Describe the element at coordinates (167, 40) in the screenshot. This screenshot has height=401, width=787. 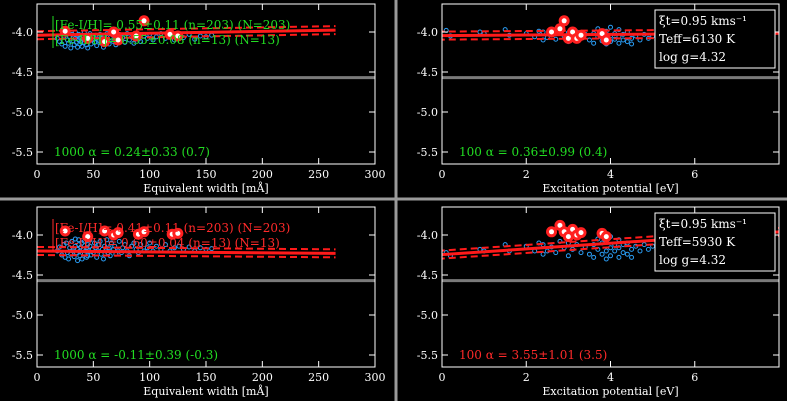
I see `abundance-annotation: [Fe-II/H]= 0.55±0.08 (n=13) (N=13)` at that location.